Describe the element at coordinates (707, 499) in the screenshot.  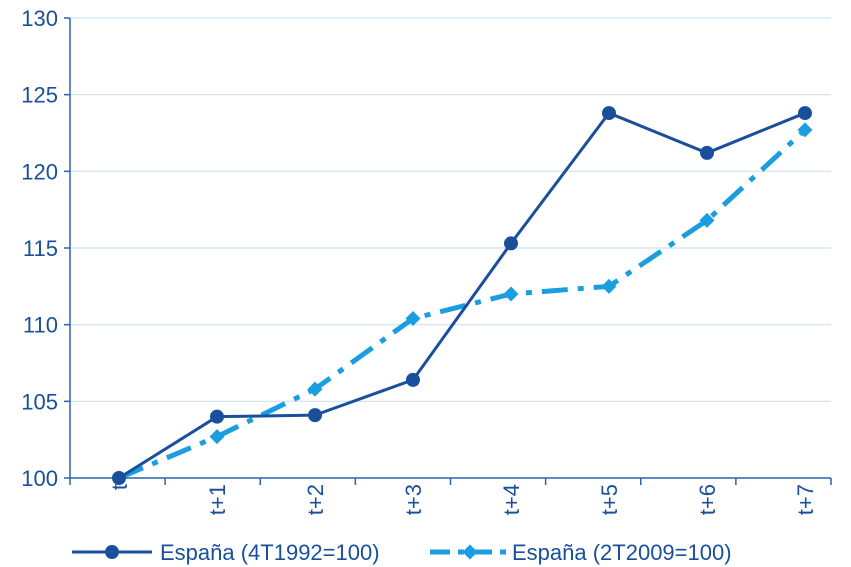
I see `x-tick-label: t+6` at that location.